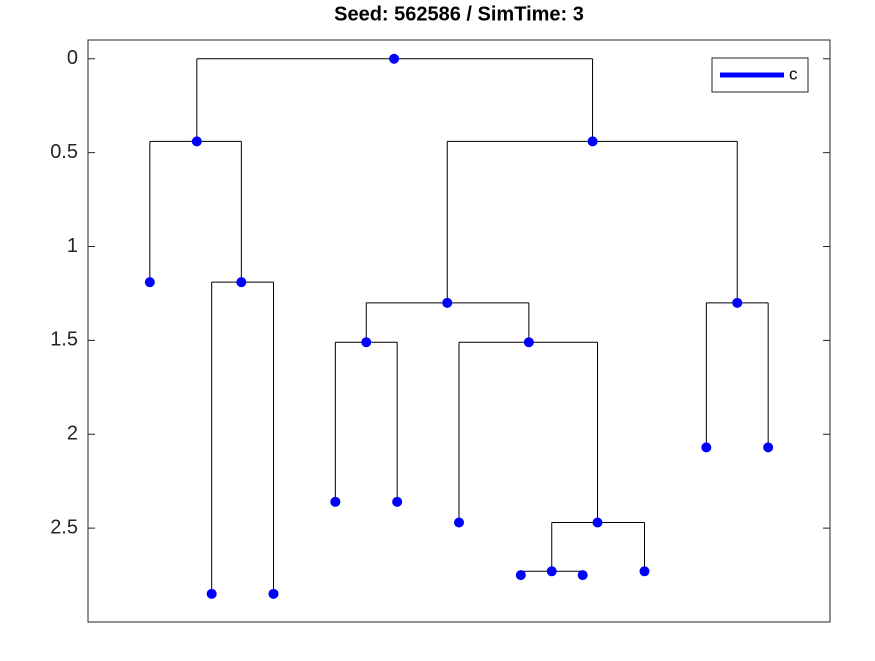 The height and width of the screenshot is (661, 875). What do you see at coordinates (72, 246) in the screenshot?
I see `y-tick-label: 1` at bounding box center [72, 246].